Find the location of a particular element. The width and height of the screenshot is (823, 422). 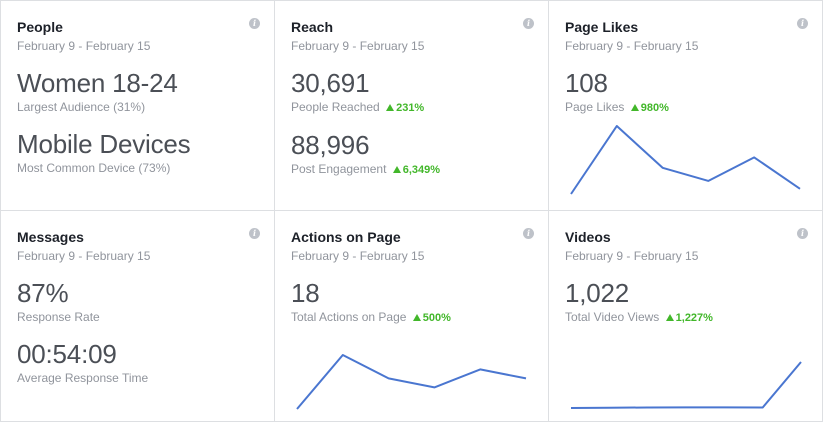

metric: 00:54:09 Average Response Time is located at coordinates (137, 362).